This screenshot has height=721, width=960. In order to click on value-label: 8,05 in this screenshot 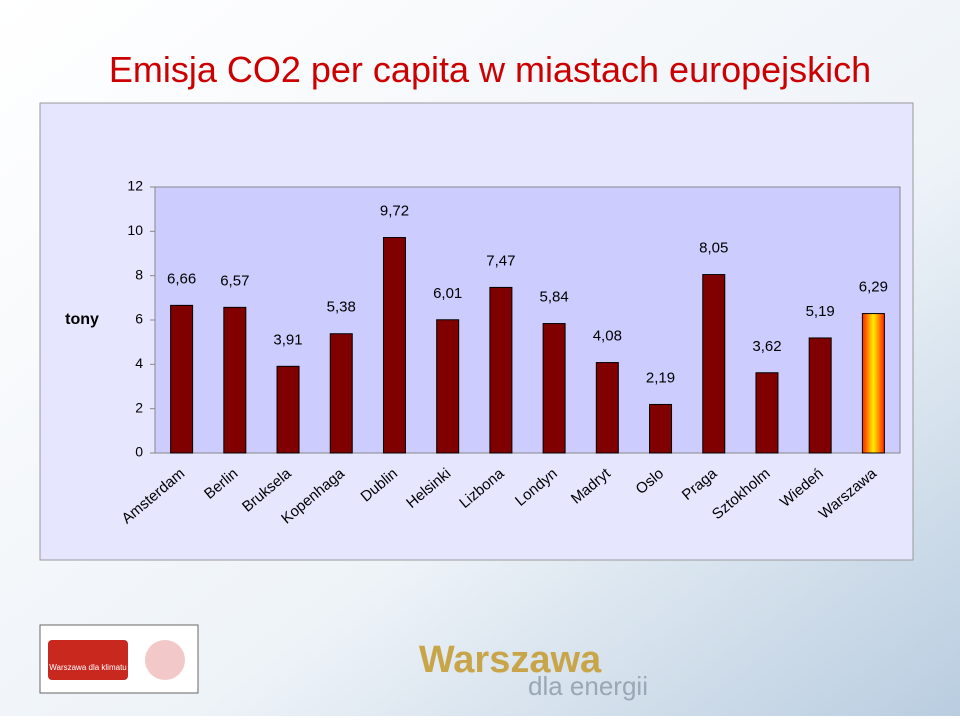, I will do `click(713, 248)`.